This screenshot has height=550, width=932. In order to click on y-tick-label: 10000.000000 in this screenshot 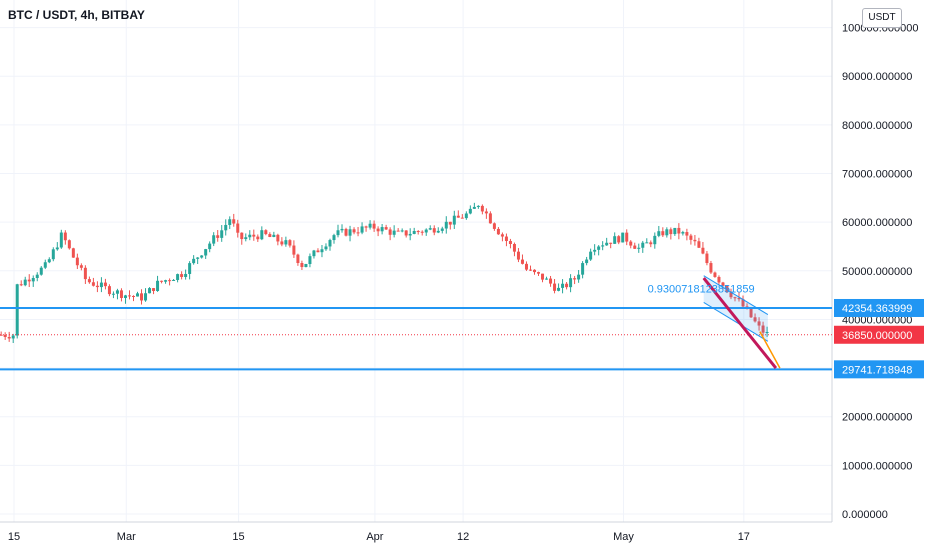, I will do `click(877, 466)`.